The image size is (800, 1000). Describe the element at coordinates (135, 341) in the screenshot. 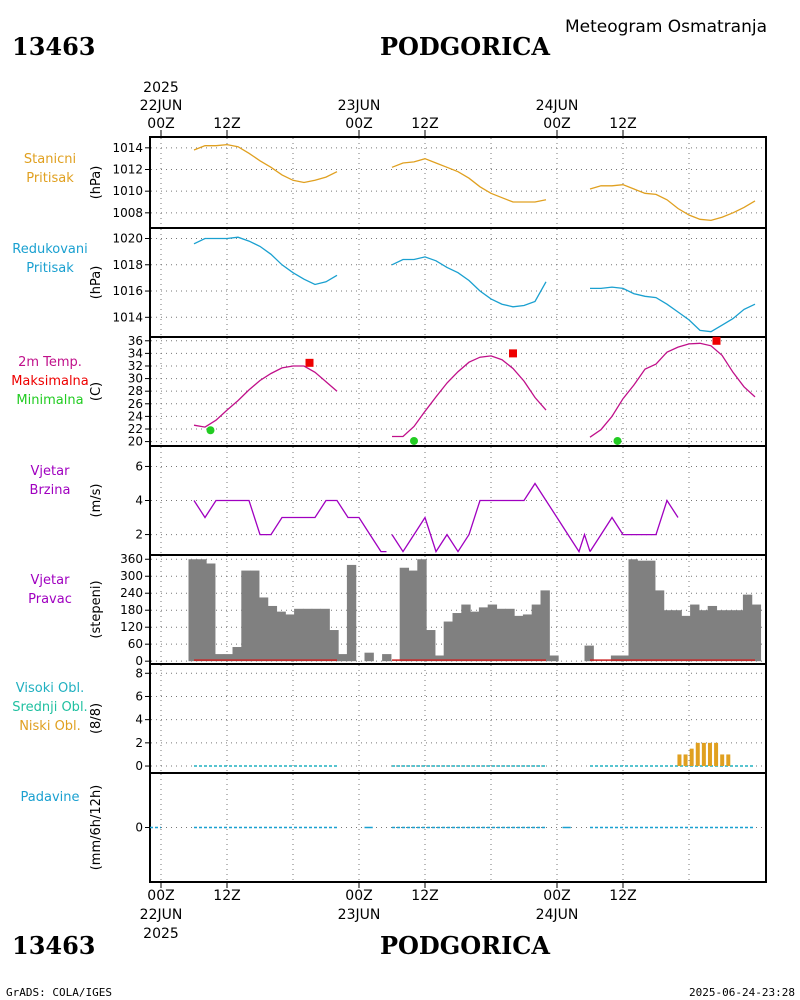

I see `y-tick-label: 36` at that location.